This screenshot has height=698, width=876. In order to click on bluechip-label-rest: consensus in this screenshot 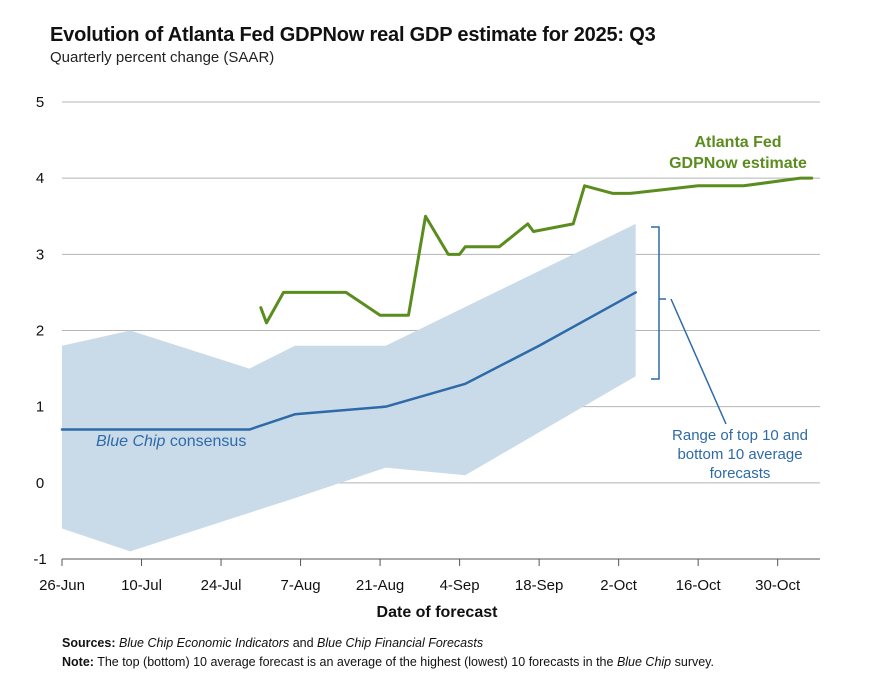, I will do `click(205, 441)`.